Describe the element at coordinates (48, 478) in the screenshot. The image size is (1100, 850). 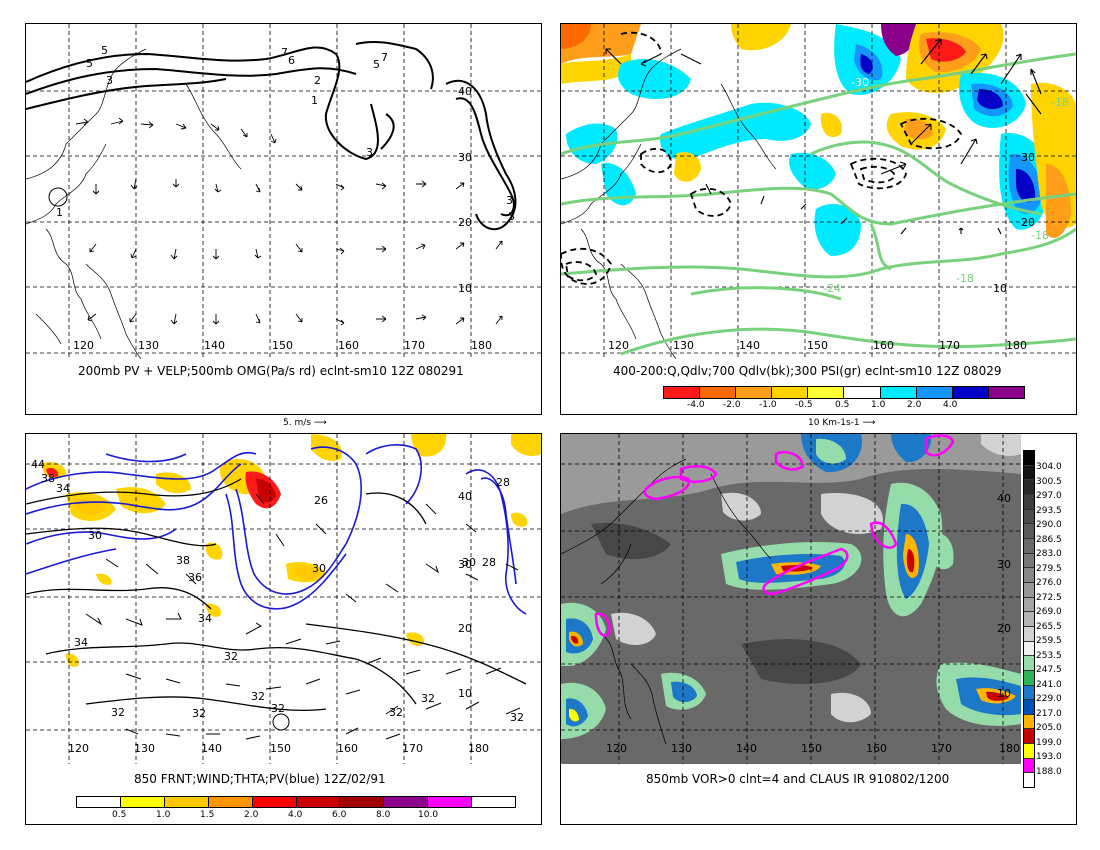
I see `contour-label: 38` at that location.